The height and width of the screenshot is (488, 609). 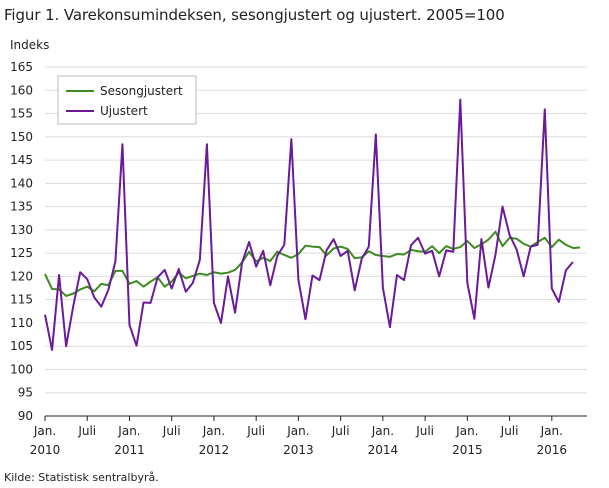 What do you see at coordinates (45, 450) in the screenshot?
I see `x-tick-year-label: 2010` at bounding box center [45, 450].